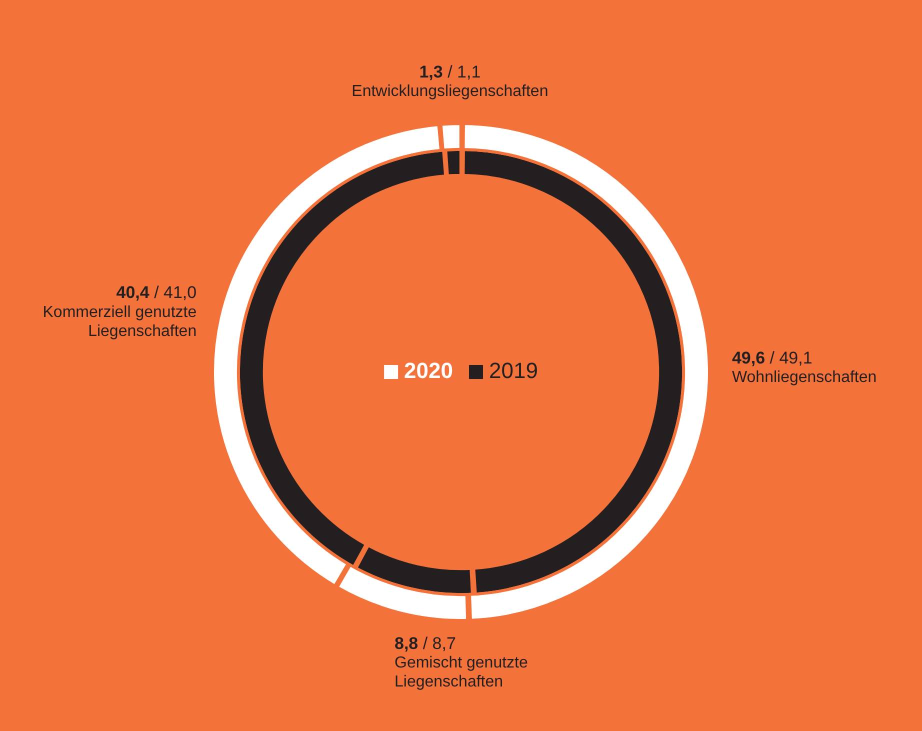 This screenshot has width=922, height=731. I want to click on slice-label: Kommerziell genutzte Liegenschaften, so click(119, 322).